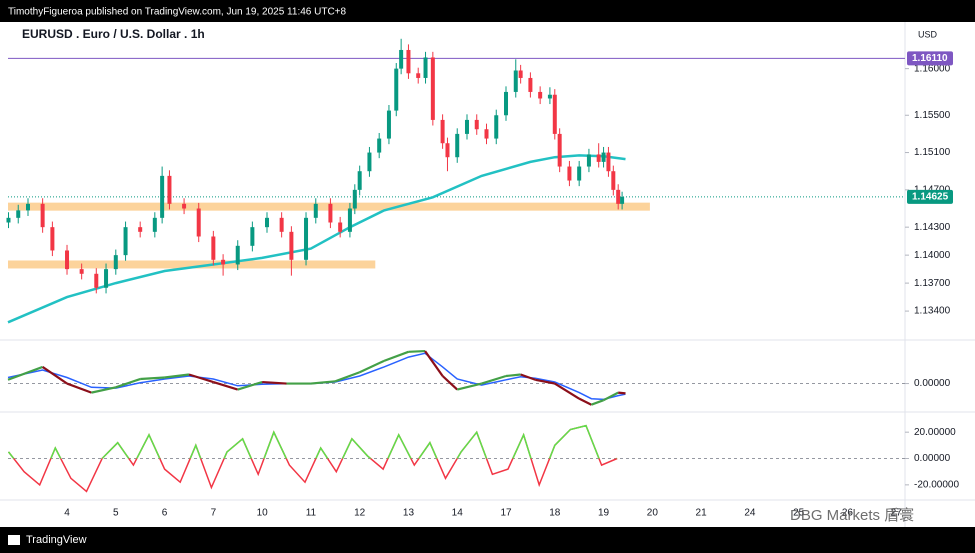 Image resolution: width=975 pixels, height=553 pixels. What do you see at coordinates (487, 11) in the screenshot?
I see `header-bar` at bounding box center [487, 11].